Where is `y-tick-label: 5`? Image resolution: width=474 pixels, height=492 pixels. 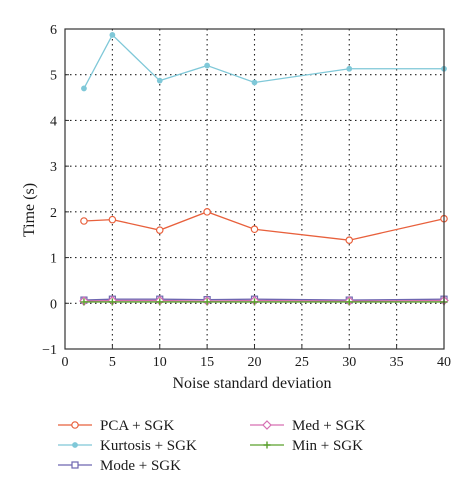
y-tick-label: 5 is located at coordinates (53, 76).